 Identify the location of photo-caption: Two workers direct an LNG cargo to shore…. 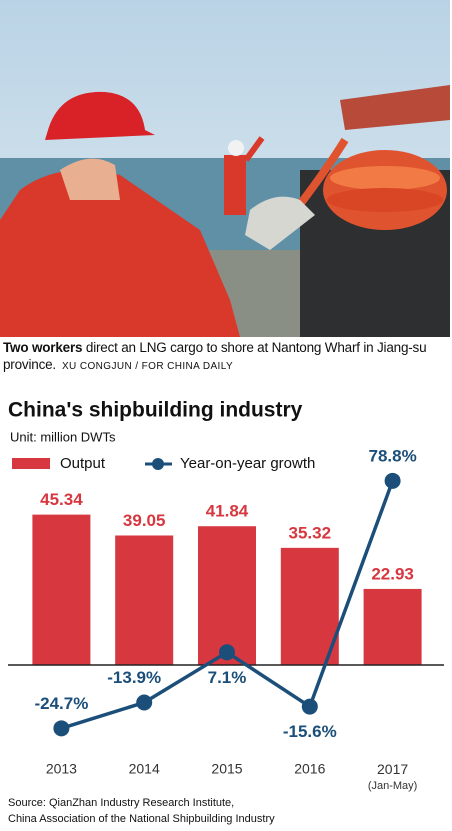
(226, 357).